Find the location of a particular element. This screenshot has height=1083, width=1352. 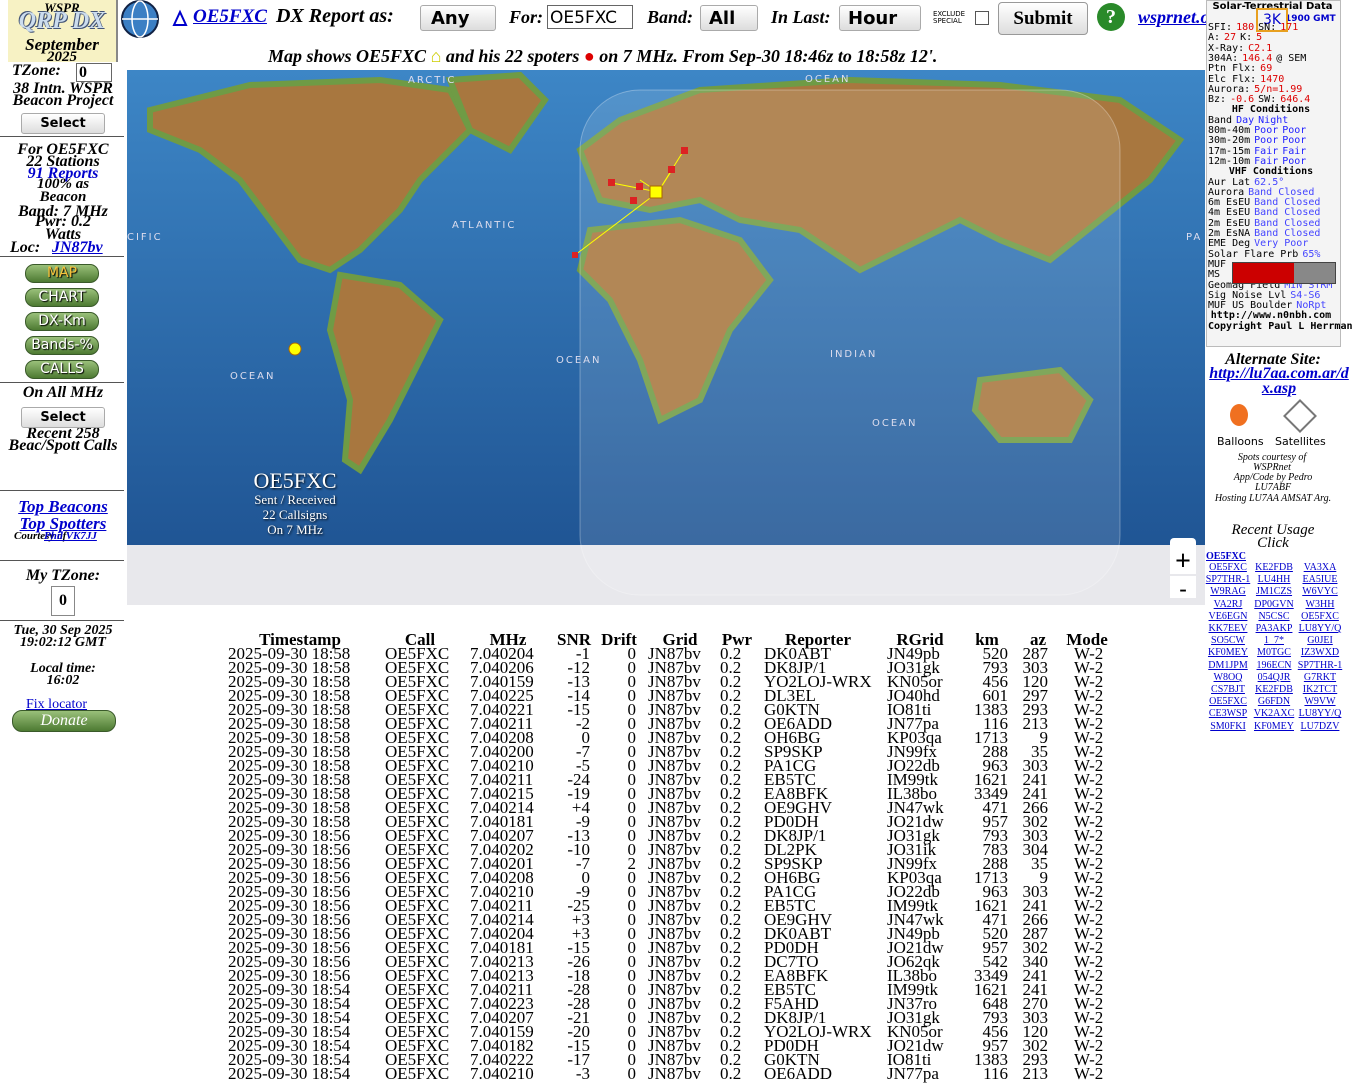

my-tzone-input: 0 is located at coordinates (63, 601).